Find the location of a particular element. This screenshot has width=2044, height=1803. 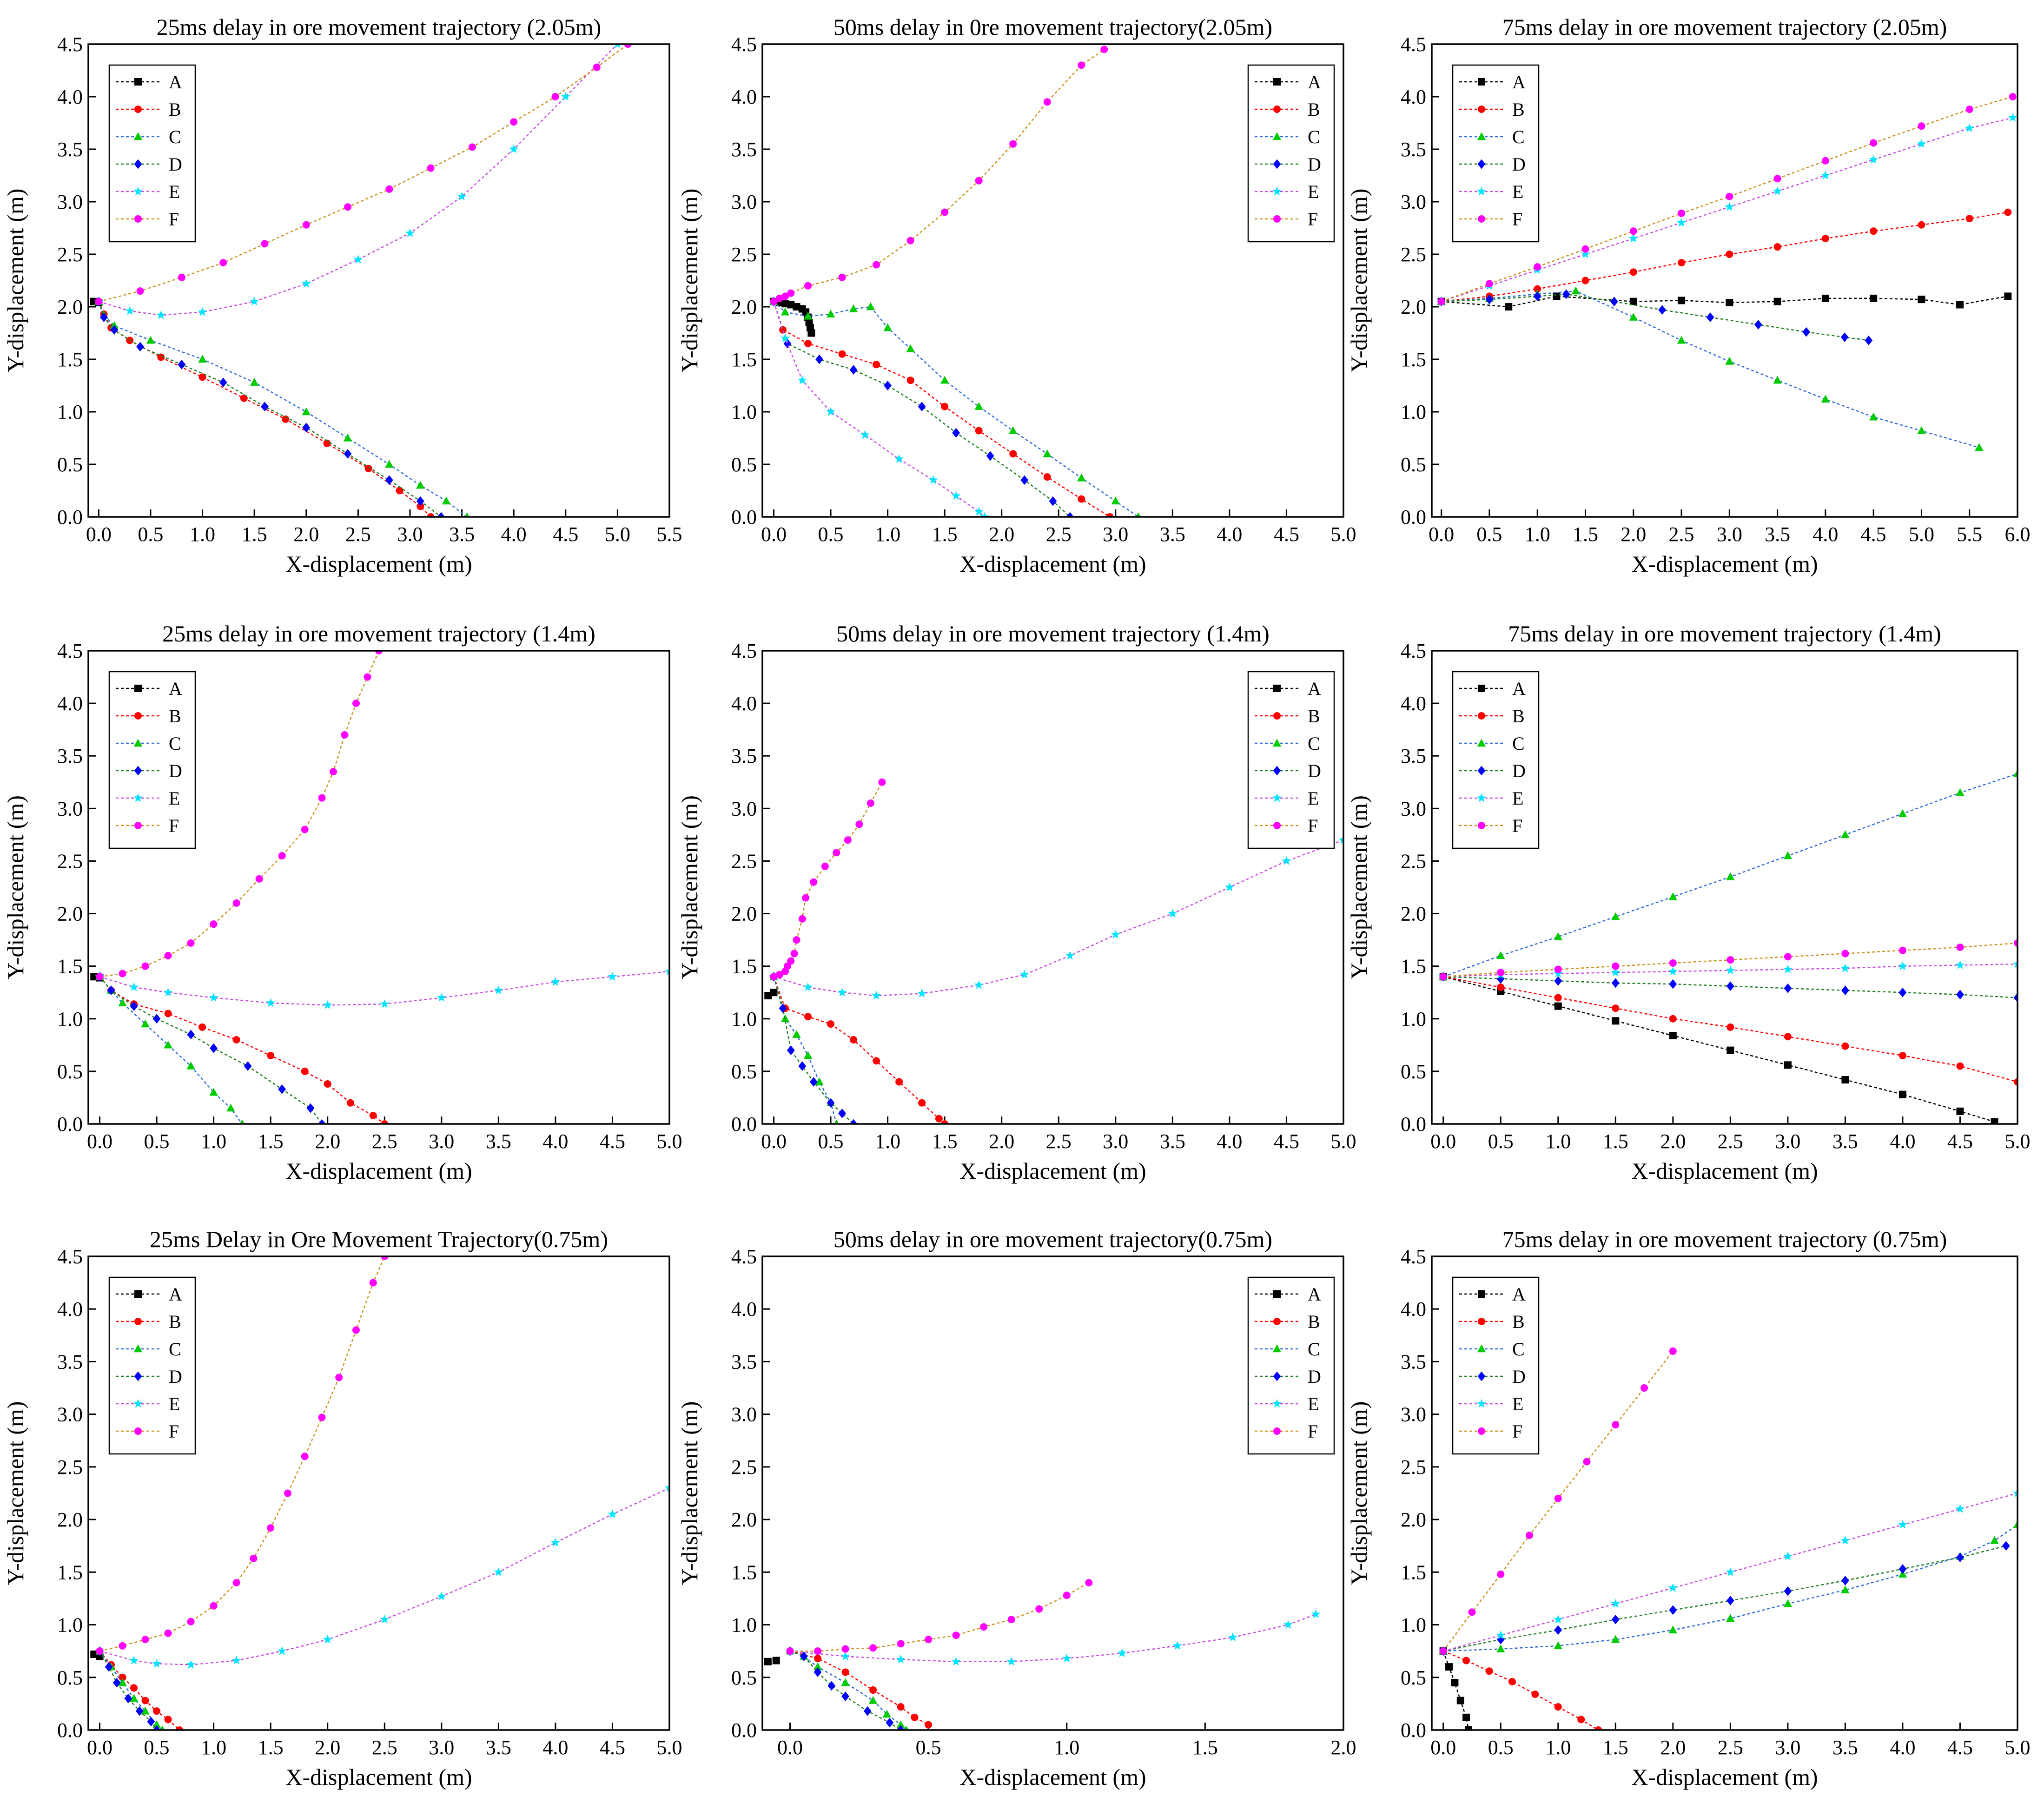

legend-marker-C is located at coordinates (138, 743).